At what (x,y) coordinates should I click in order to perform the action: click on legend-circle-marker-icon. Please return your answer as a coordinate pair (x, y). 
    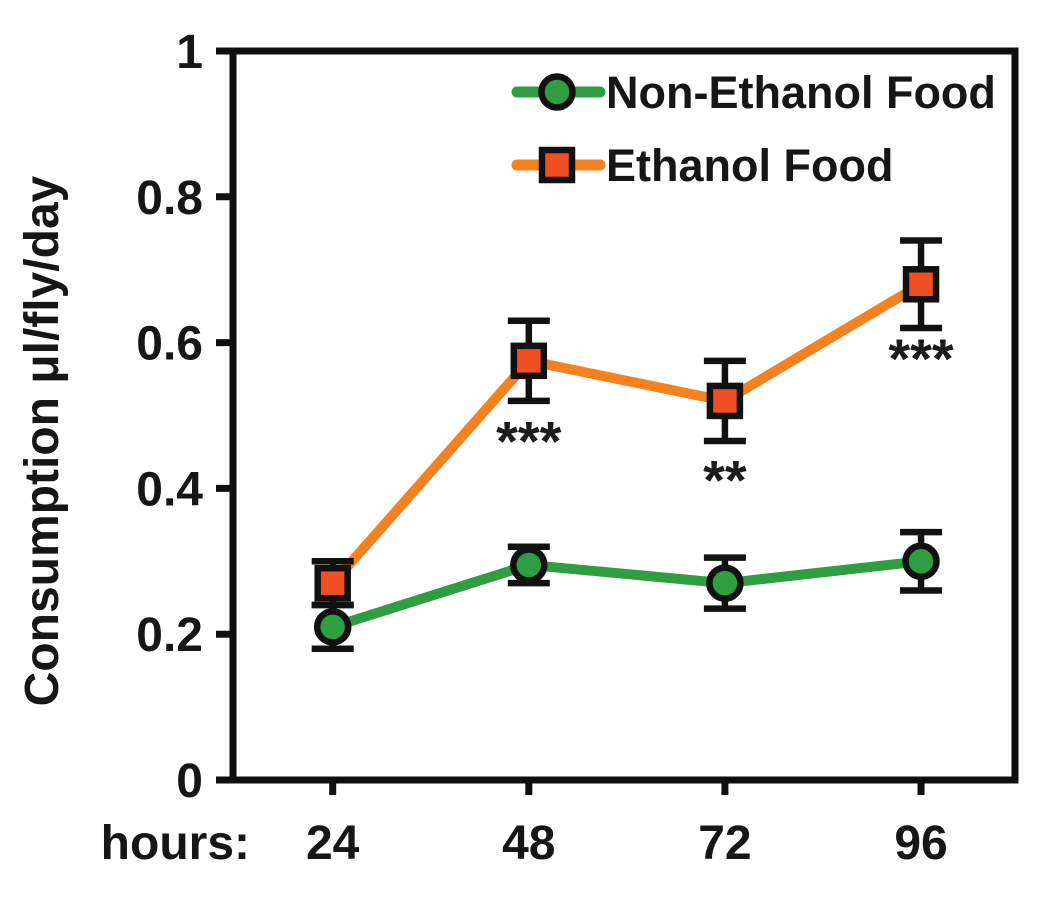
    Looking at the image, I should click on (557, 92).